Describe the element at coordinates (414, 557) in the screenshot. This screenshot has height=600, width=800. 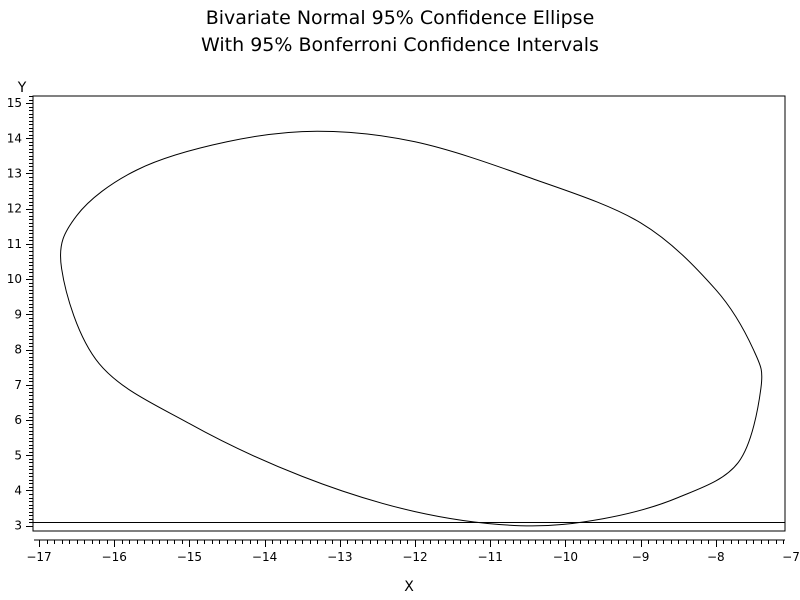
I see `x-tick-label: −12` at that location.